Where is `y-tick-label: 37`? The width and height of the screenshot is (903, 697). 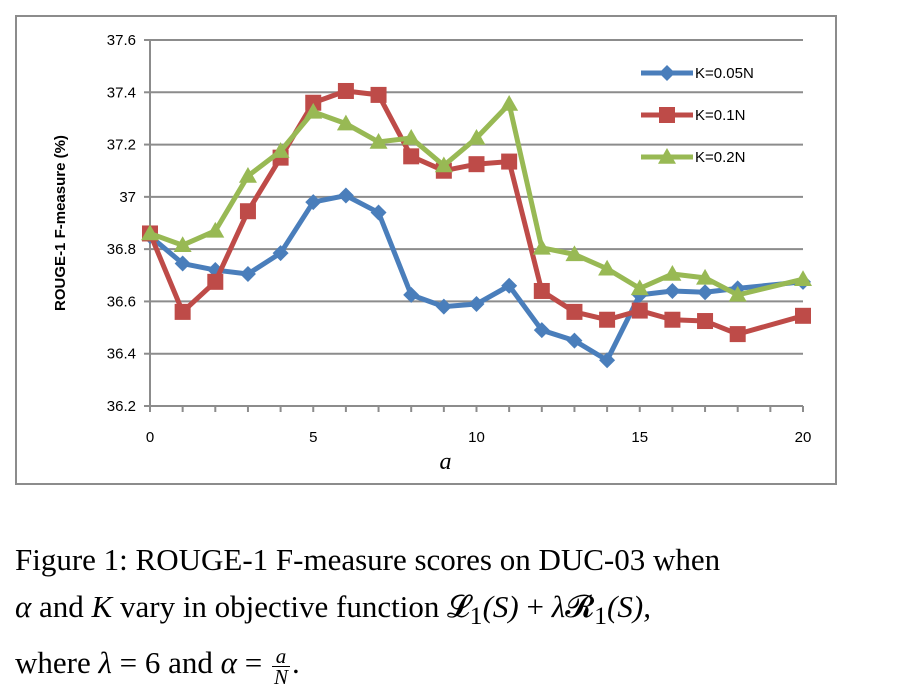
y-tick-label: 37 is located at coordinates (127, 197).